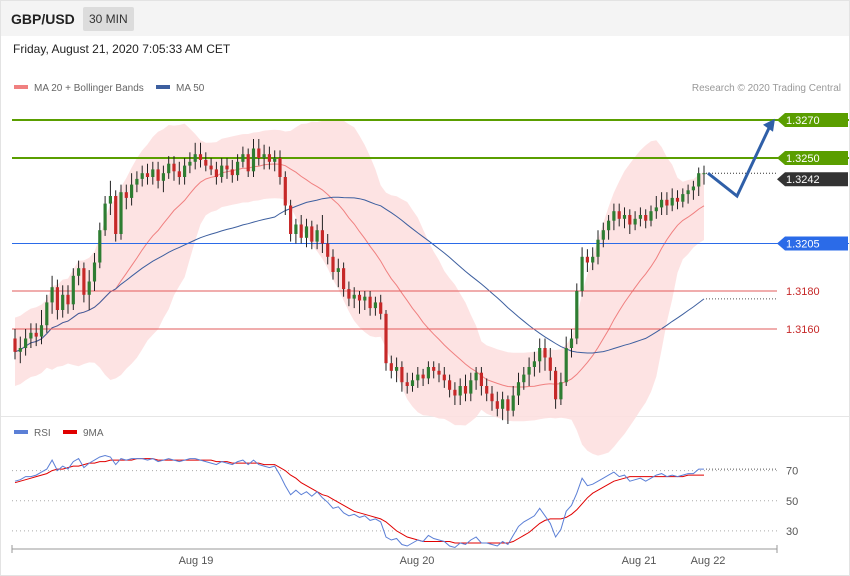 This screenshot has height=576, width=850. What do you see at coordinates (93, 433) in the screenshot?
I see `legend-9ma-label: 9MA` at bounding box center [93, 433].